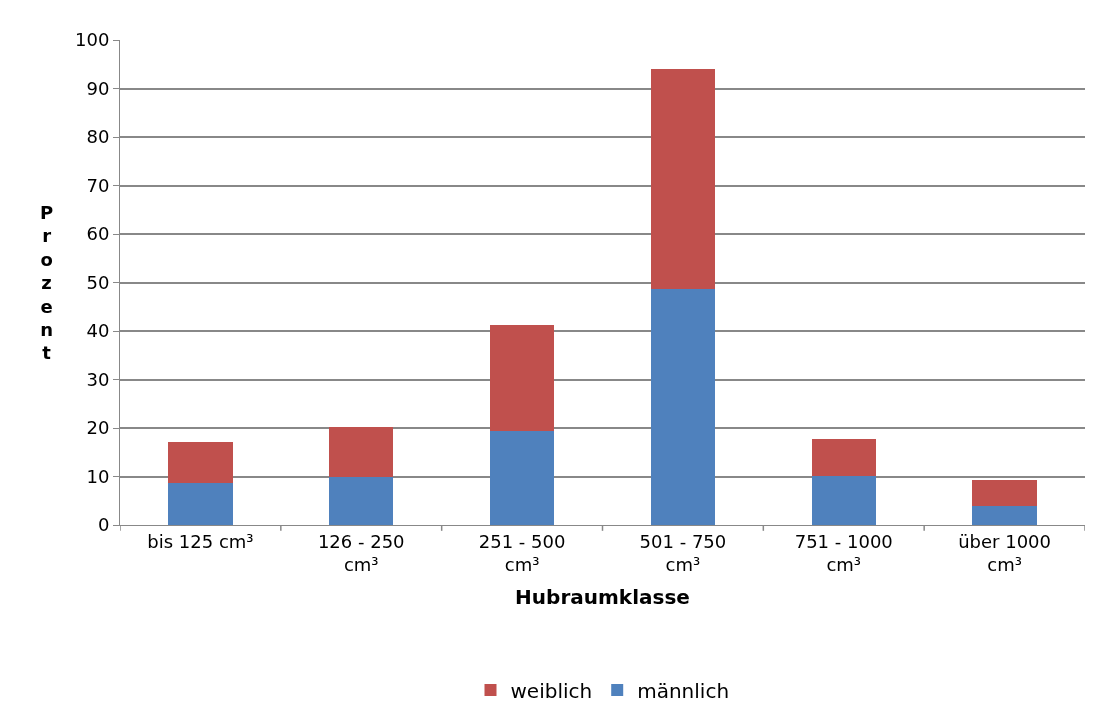 The height and width of the screenshot is (722, 1110). What do you see at coordinates (98, 234) in the screenshot?
I see `y-tick-label: 60` at bounding box center [98, 234].